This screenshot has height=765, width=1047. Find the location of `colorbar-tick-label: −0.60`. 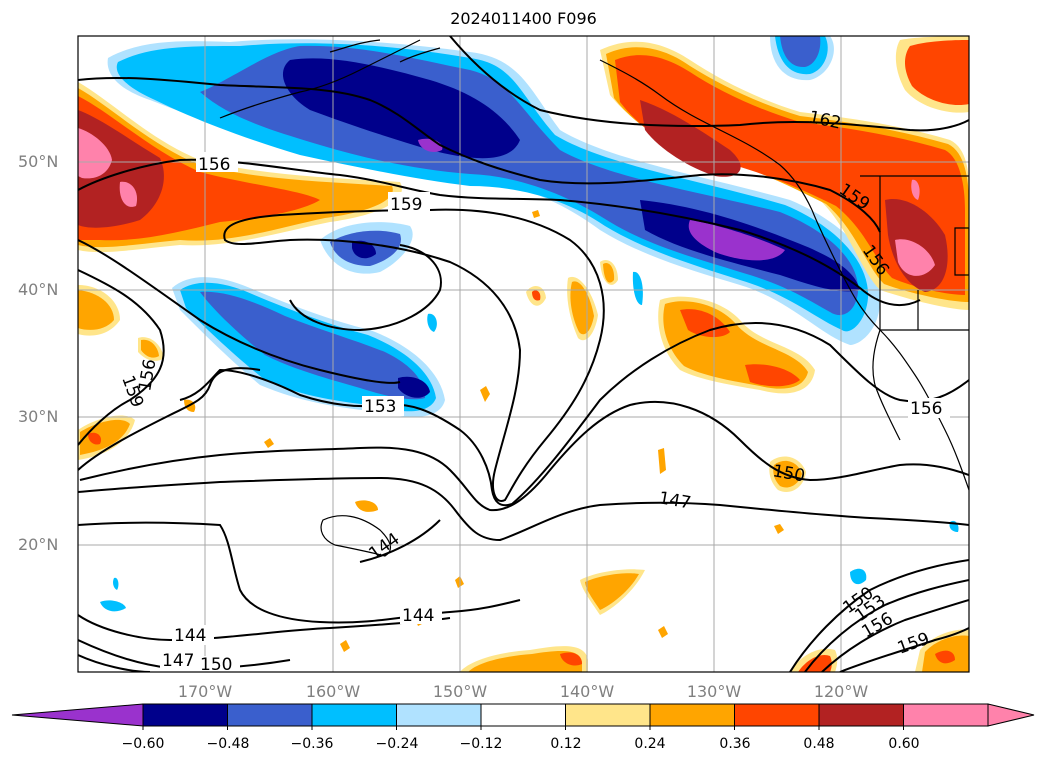

colorbar-tick-label: −0.60 is located at coordinates (143, 744).